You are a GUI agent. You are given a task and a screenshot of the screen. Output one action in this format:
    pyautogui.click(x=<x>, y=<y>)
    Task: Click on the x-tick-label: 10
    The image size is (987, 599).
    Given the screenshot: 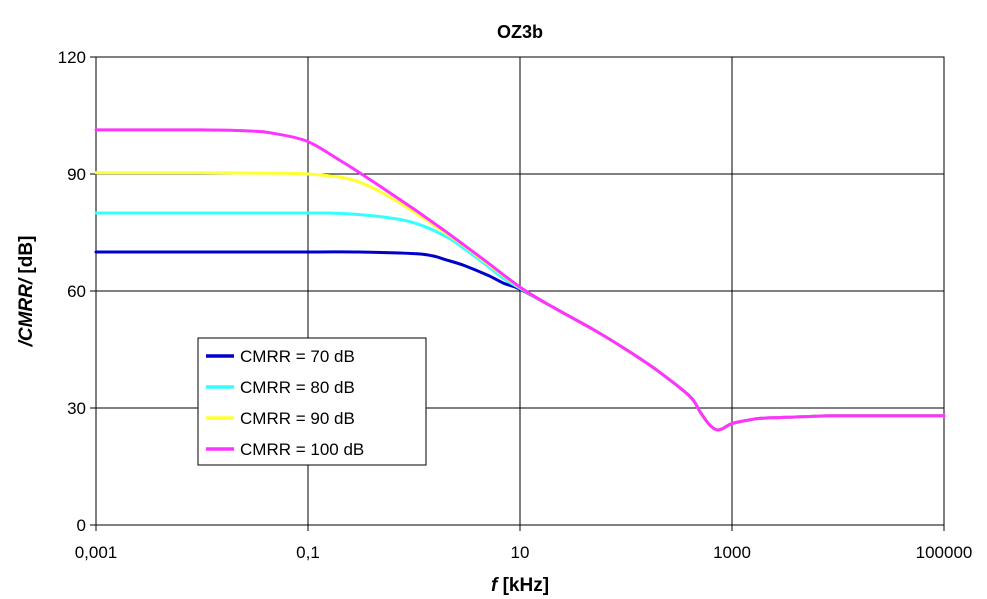 What is the action you would take?
    pyautogui.click(x=520, y=552)
    